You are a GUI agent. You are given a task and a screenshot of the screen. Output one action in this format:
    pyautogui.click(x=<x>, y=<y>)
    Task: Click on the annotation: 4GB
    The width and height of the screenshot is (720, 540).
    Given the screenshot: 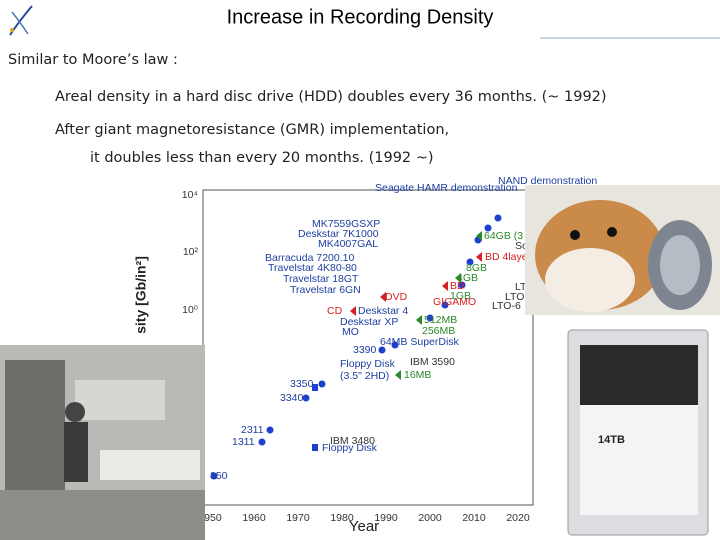 What is the action you would take?
    pyautogui.click(x=467, y=278)
    